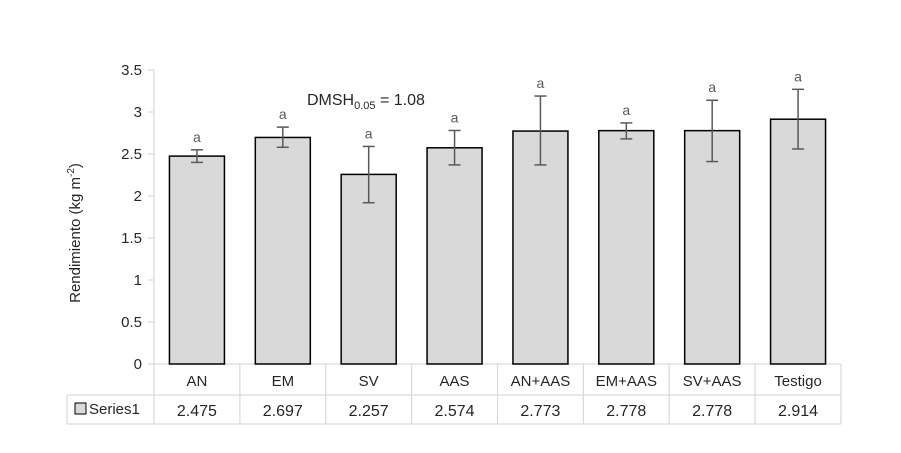 This screenshot has height=453, width=901. I want to click on category-label: SV, so click(369, 381).